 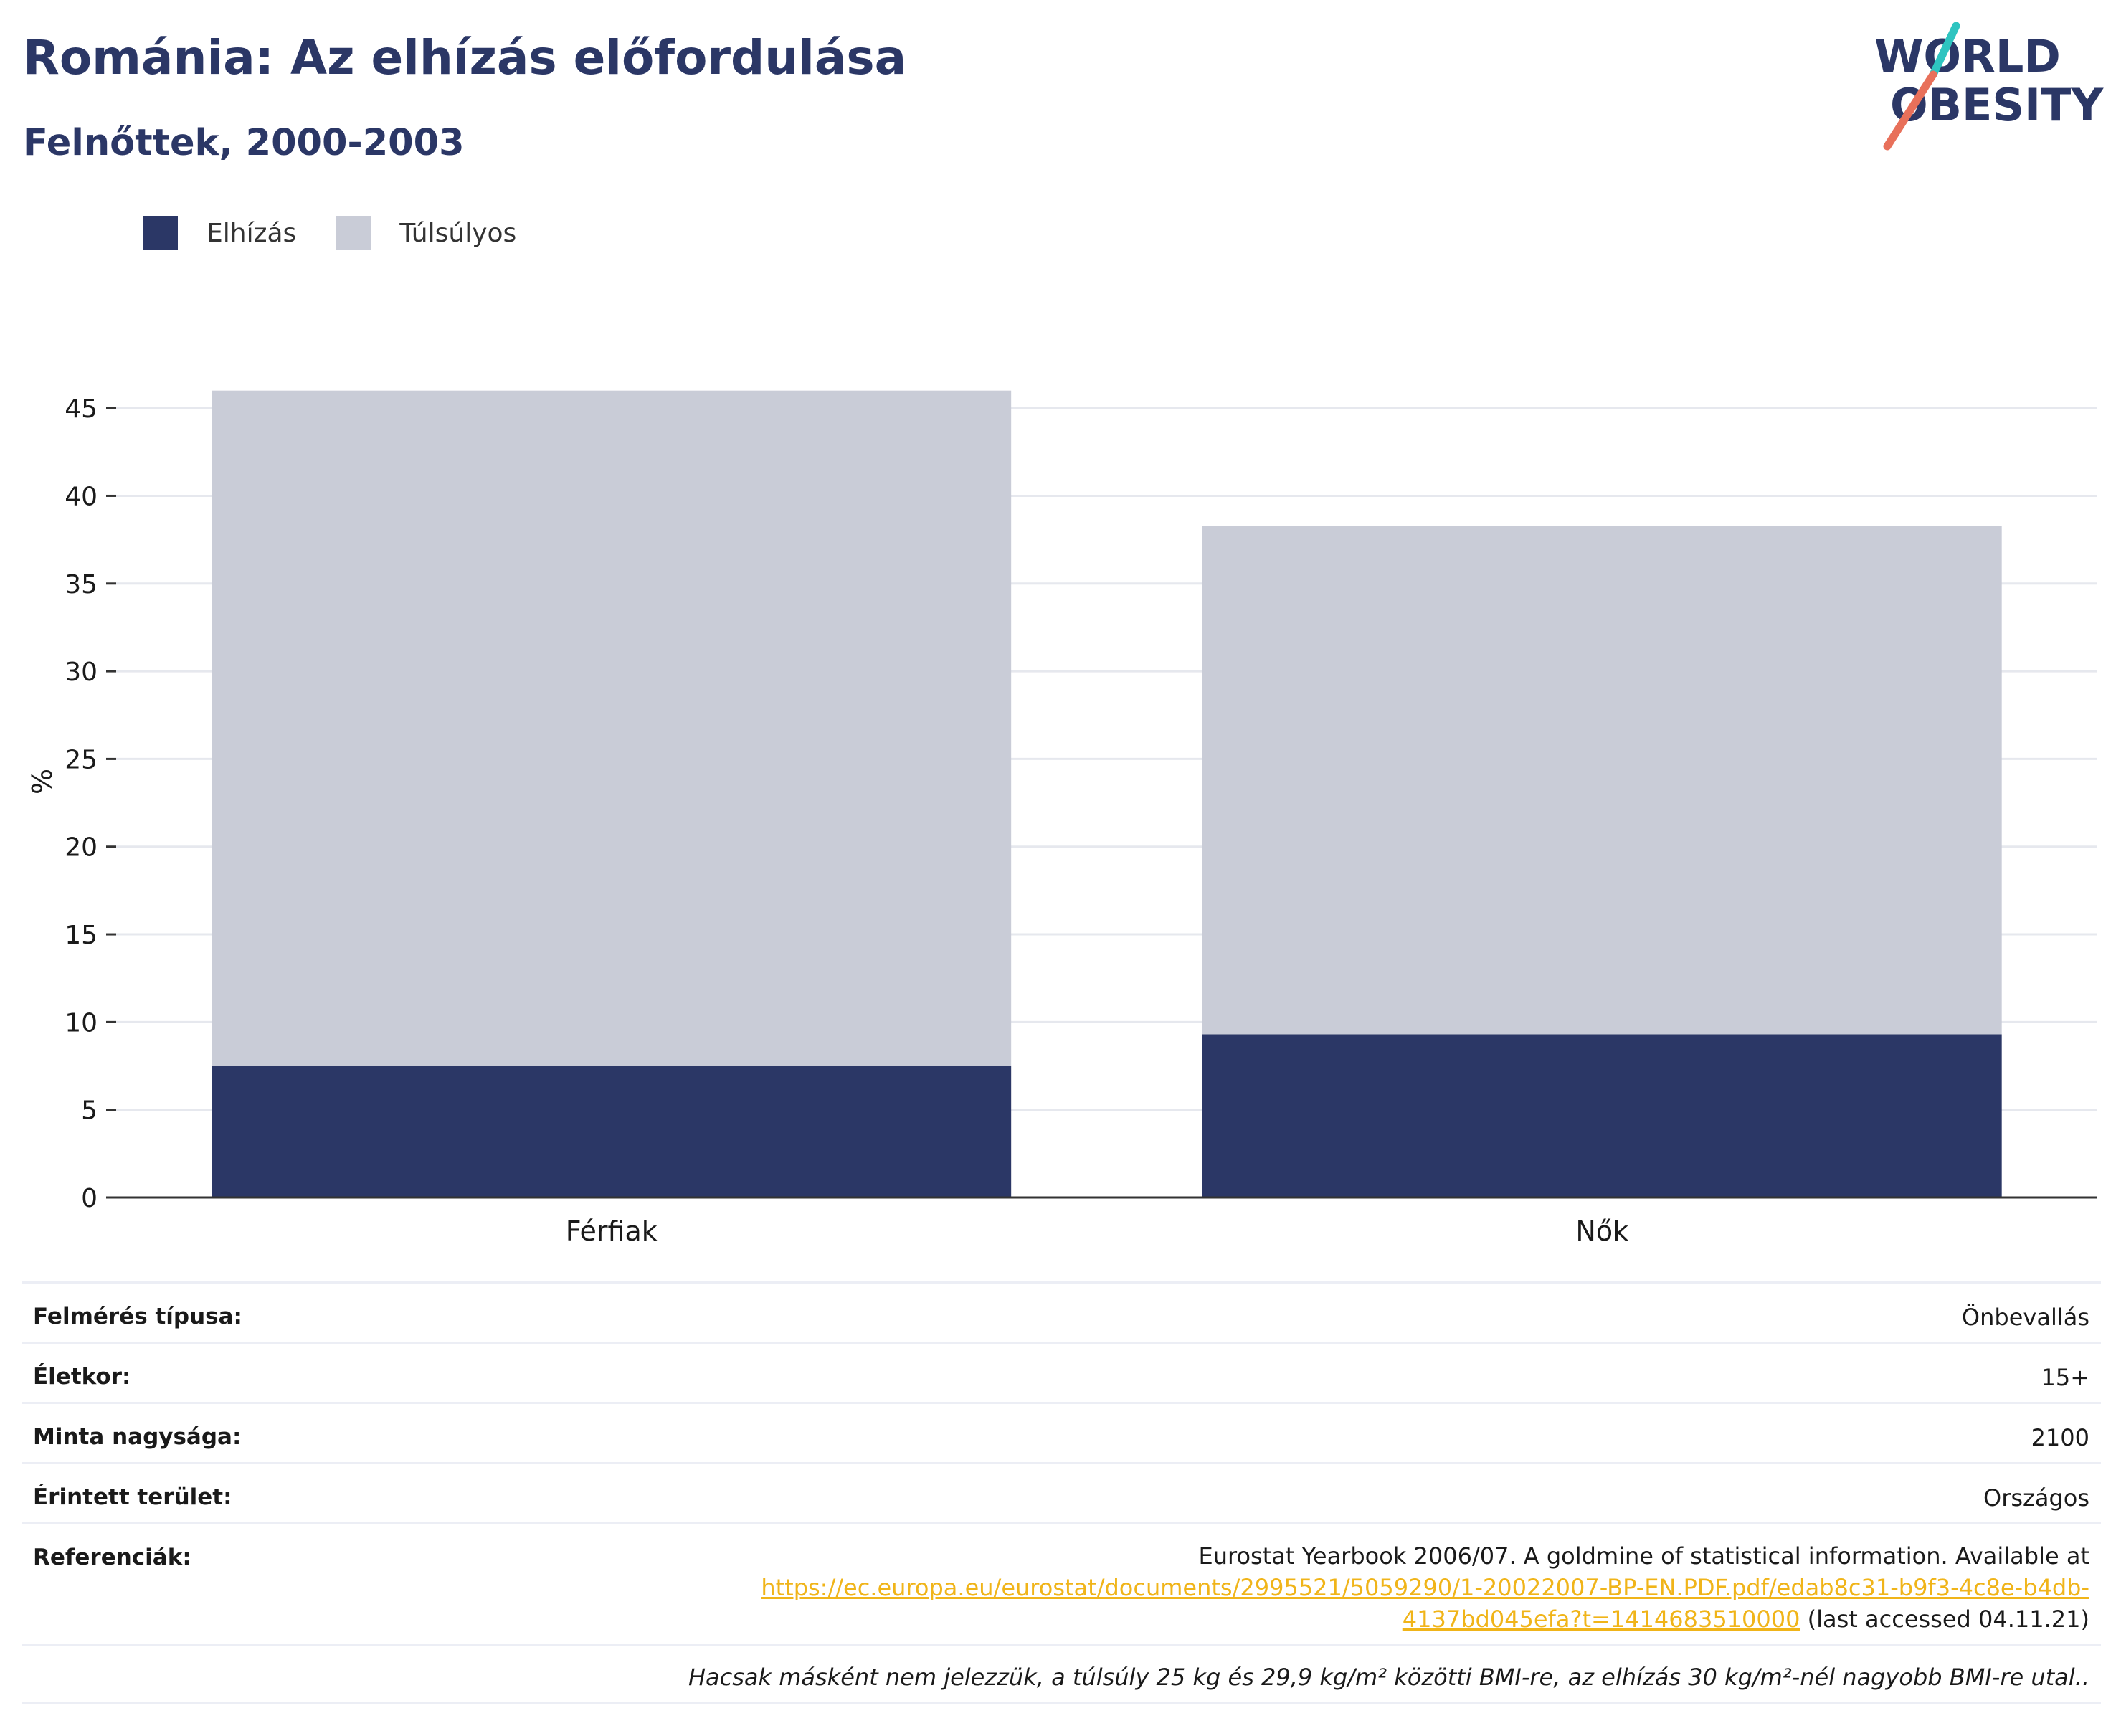 I want to click on y-tick-label: 15, so click(x=81, y=935).